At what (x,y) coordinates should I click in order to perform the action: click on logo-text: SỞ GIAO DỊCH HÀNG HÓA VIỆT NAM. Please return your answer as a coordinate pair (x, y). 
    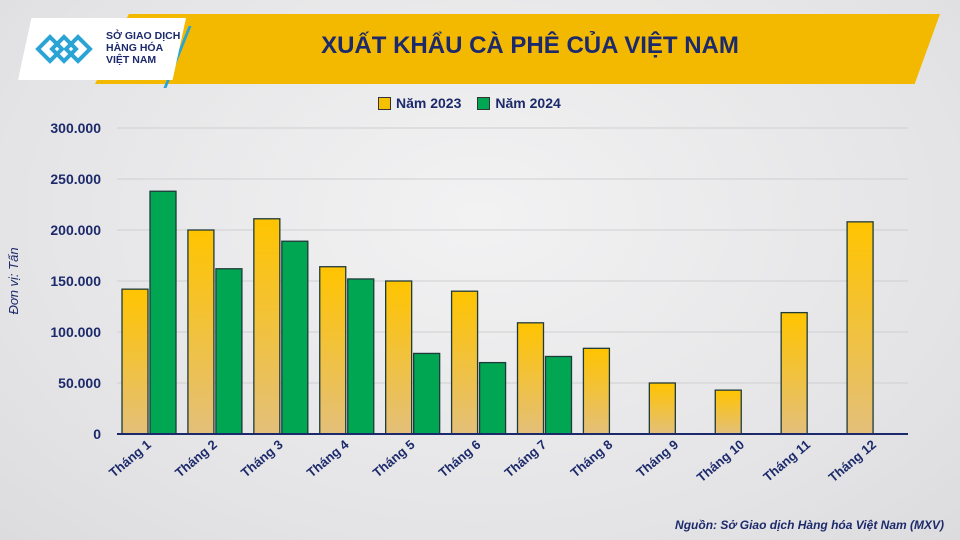
    Looking at the image, I should click on (143, 48).